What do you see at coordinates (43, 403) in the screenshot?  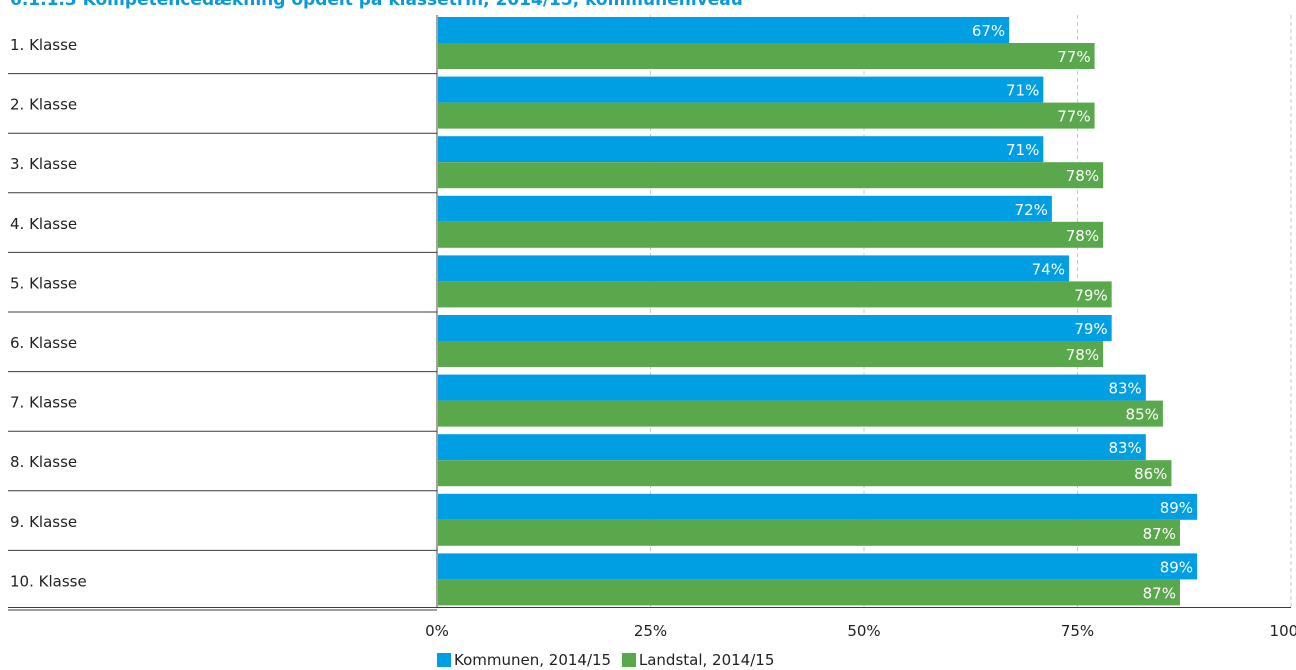 I see `category-label: 7. Klasse` at bounding box center [43, 403].